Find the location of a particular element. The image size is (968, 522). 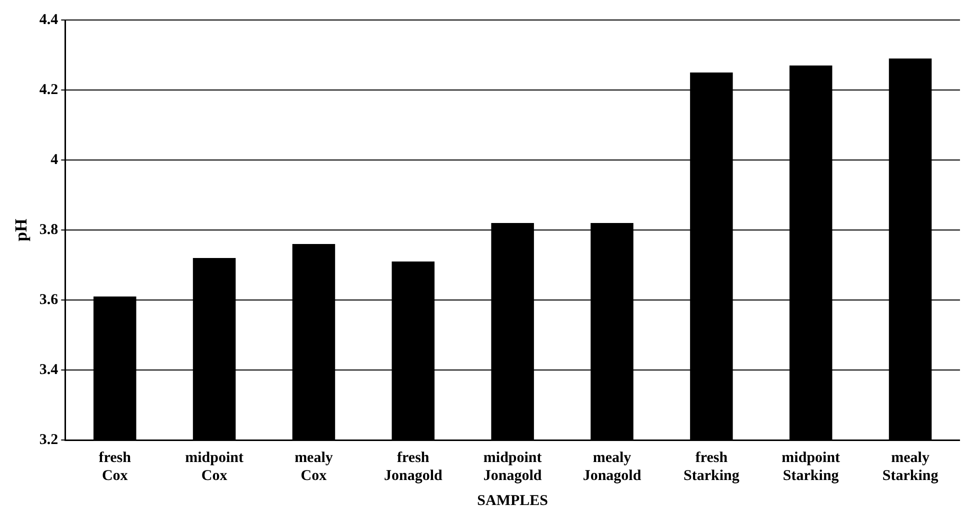

y-tick-label: 4.2 is located at coordinates (48, 90).